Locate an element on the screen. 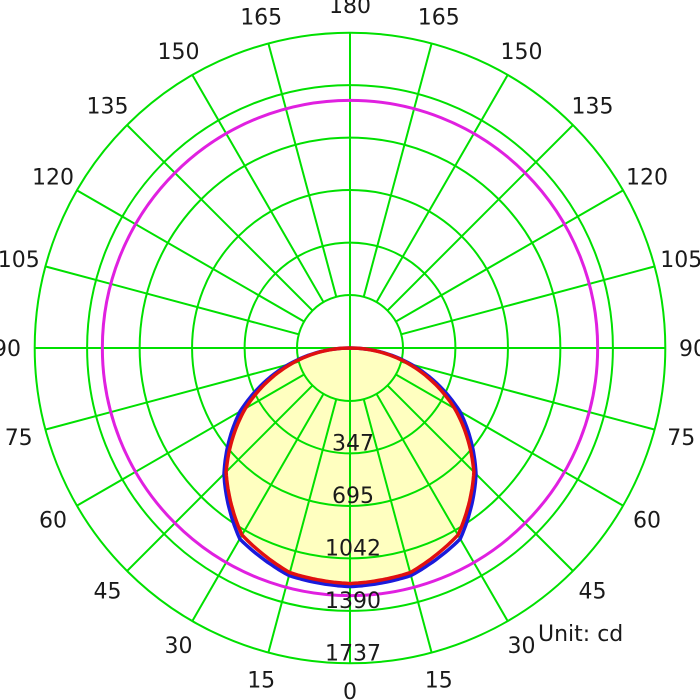  series-curve is located at coordinates (350, 466).